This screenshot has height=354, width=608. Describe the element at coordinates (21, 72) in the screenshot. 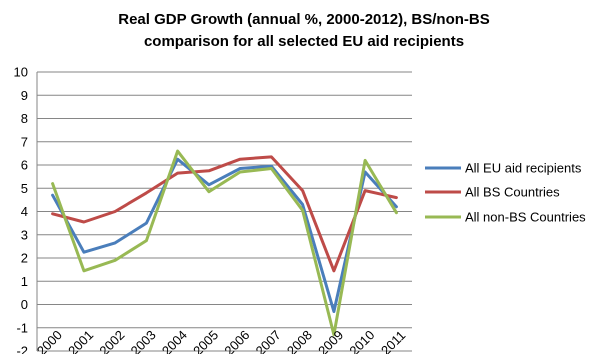

I see `y-tick-label: 10` at that location.